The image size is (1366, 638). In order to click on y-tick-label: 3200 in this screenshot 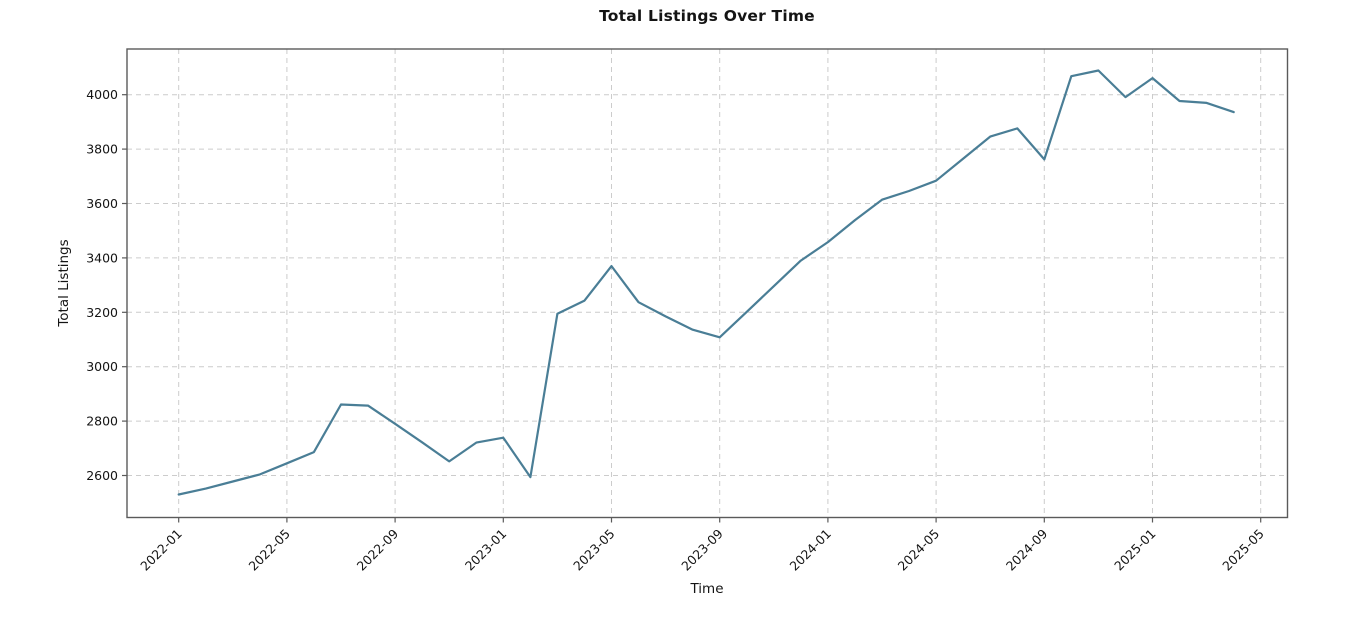, I will do `click(102, 312)`.